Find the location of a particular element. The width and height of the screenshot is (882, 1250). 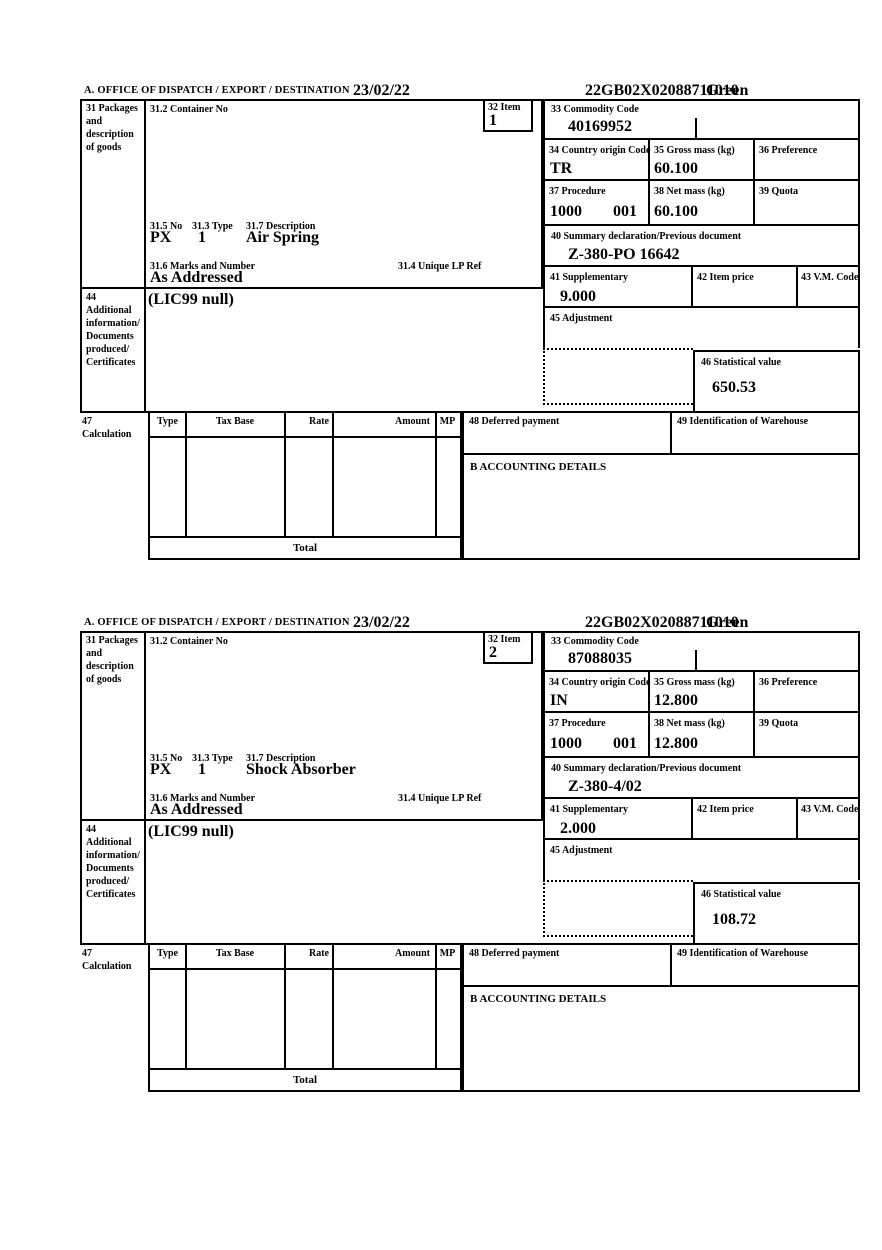

calc-header-amount: Amount is located at coordinates (412, 421).